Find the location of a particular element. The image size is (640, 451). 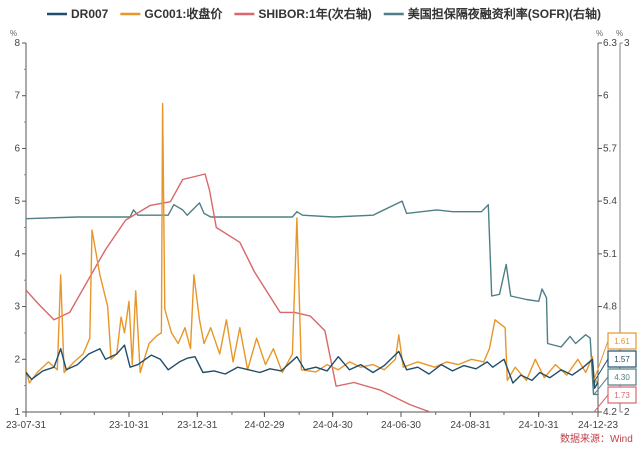

end-value-label: 1.73 is located at coordinates (622, 395).